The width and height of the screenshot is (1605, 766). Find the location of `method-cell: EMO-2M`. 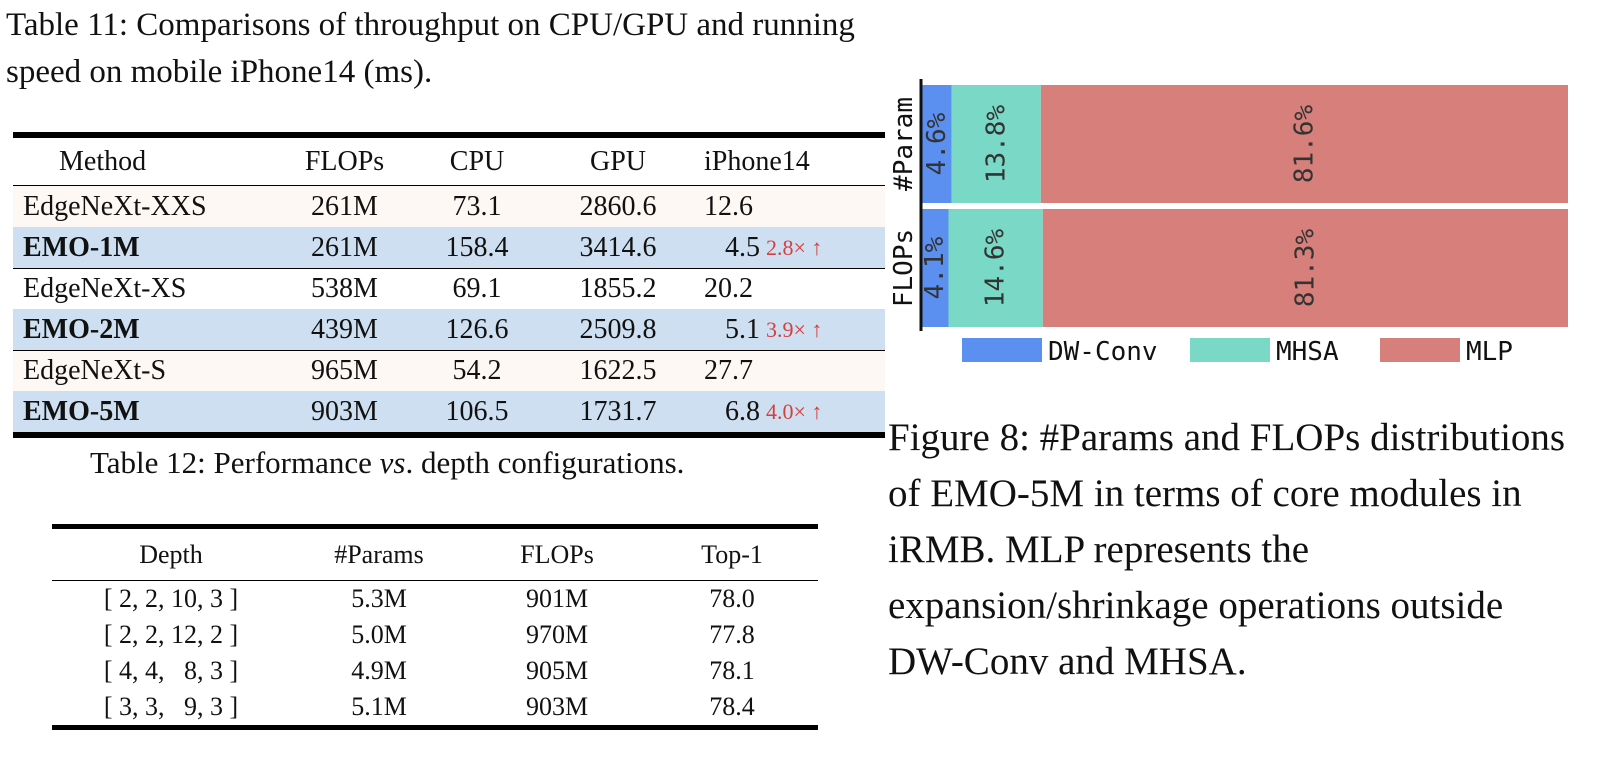

method-cell: EMO-2M is located at coordinates (81, 329).